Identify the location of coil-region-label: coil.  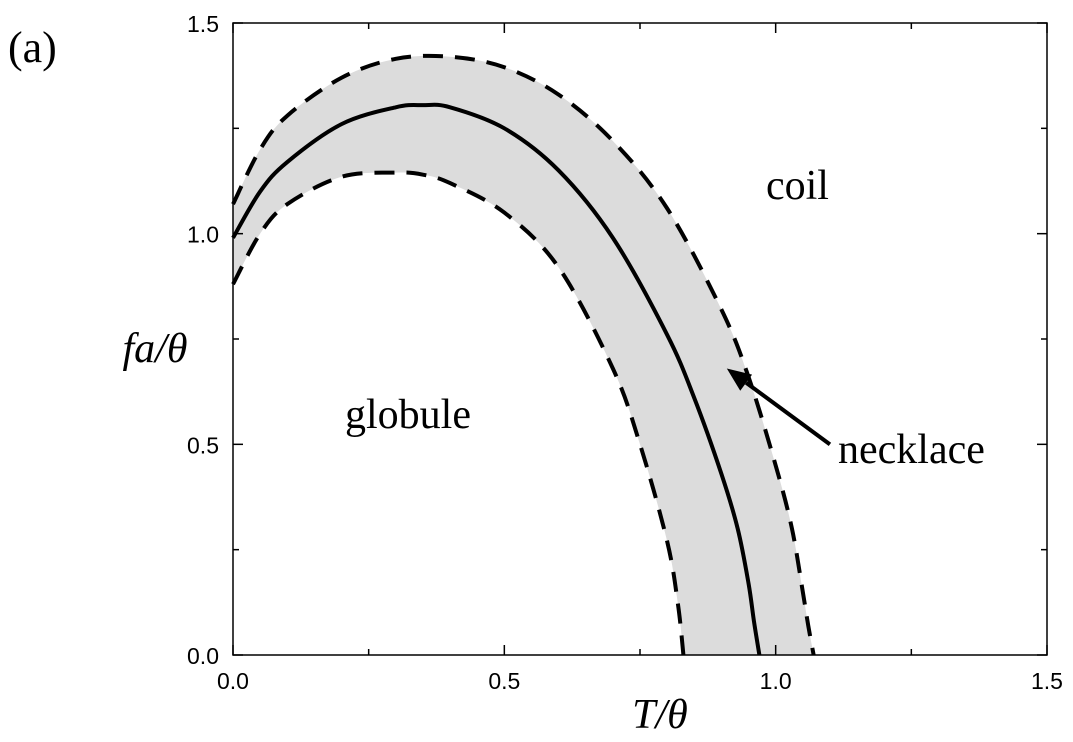
(797, 186).